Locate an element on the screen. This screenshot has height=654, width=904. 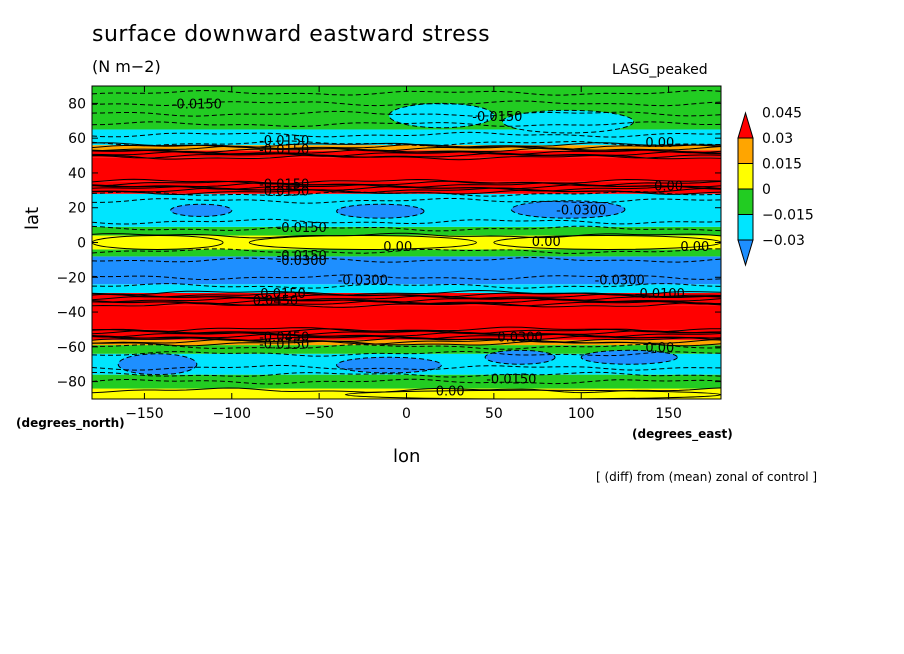
x-tick-label: 100 is located at coordinates (581, 414).